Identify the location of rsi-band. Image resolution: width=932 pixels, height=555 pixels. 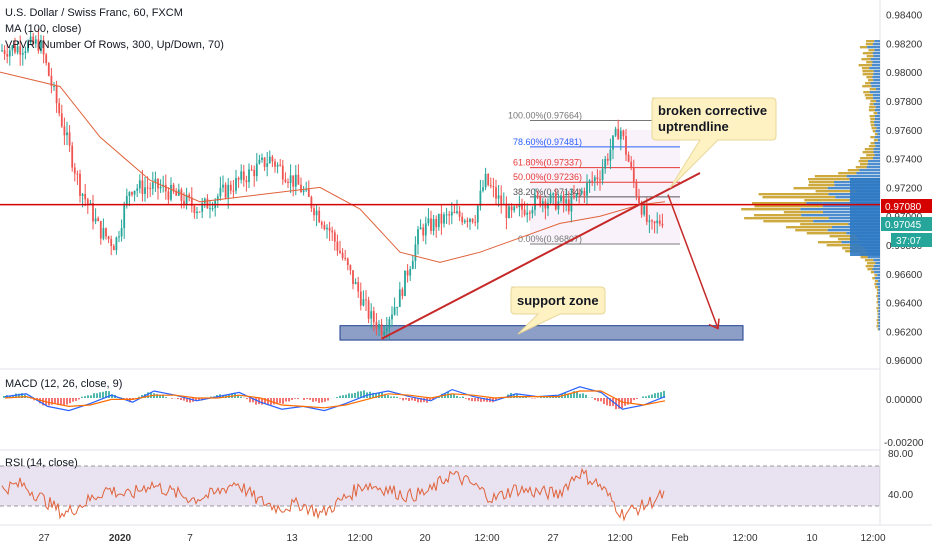
(440, 486).